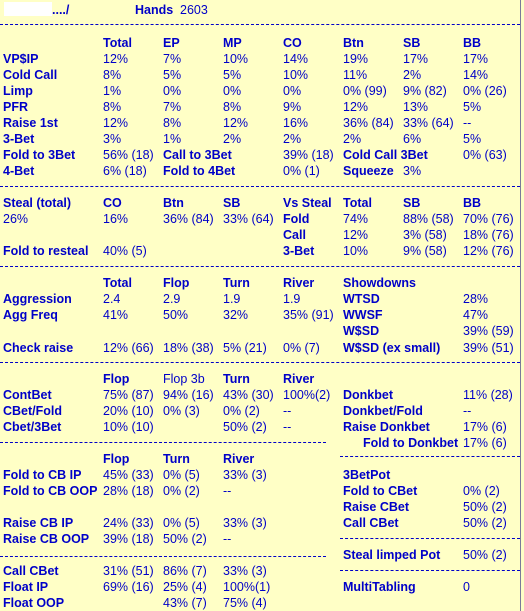 The image size is (524, 611). What do you see at coordinates (485, 427) in the screenshot?
I see `donk-value: 17% (6)` at bounding box center [485, 427].